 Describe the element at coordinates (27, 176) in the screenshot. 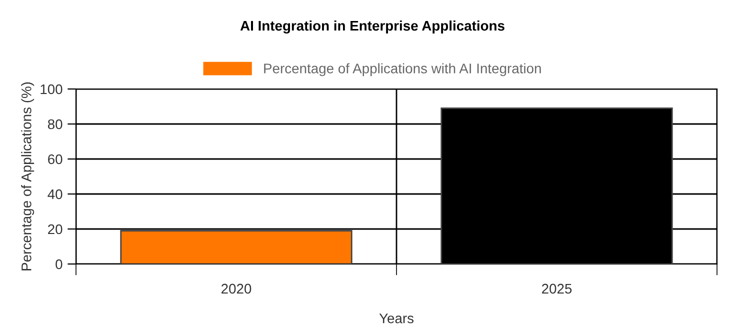

I see `y-axis-title: Percentage of Applications (%)` at that location.